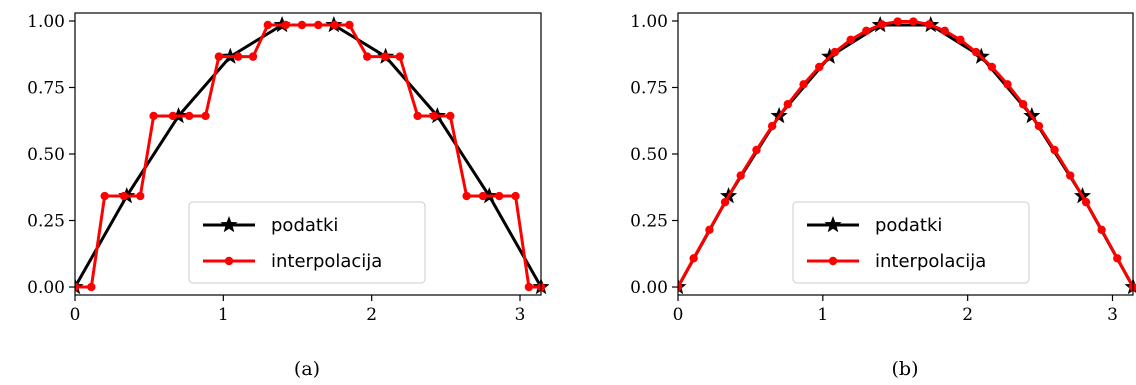 This screenshot has width=1136, height=385. I want to click on panel-caption: (b), so click(905, 369).